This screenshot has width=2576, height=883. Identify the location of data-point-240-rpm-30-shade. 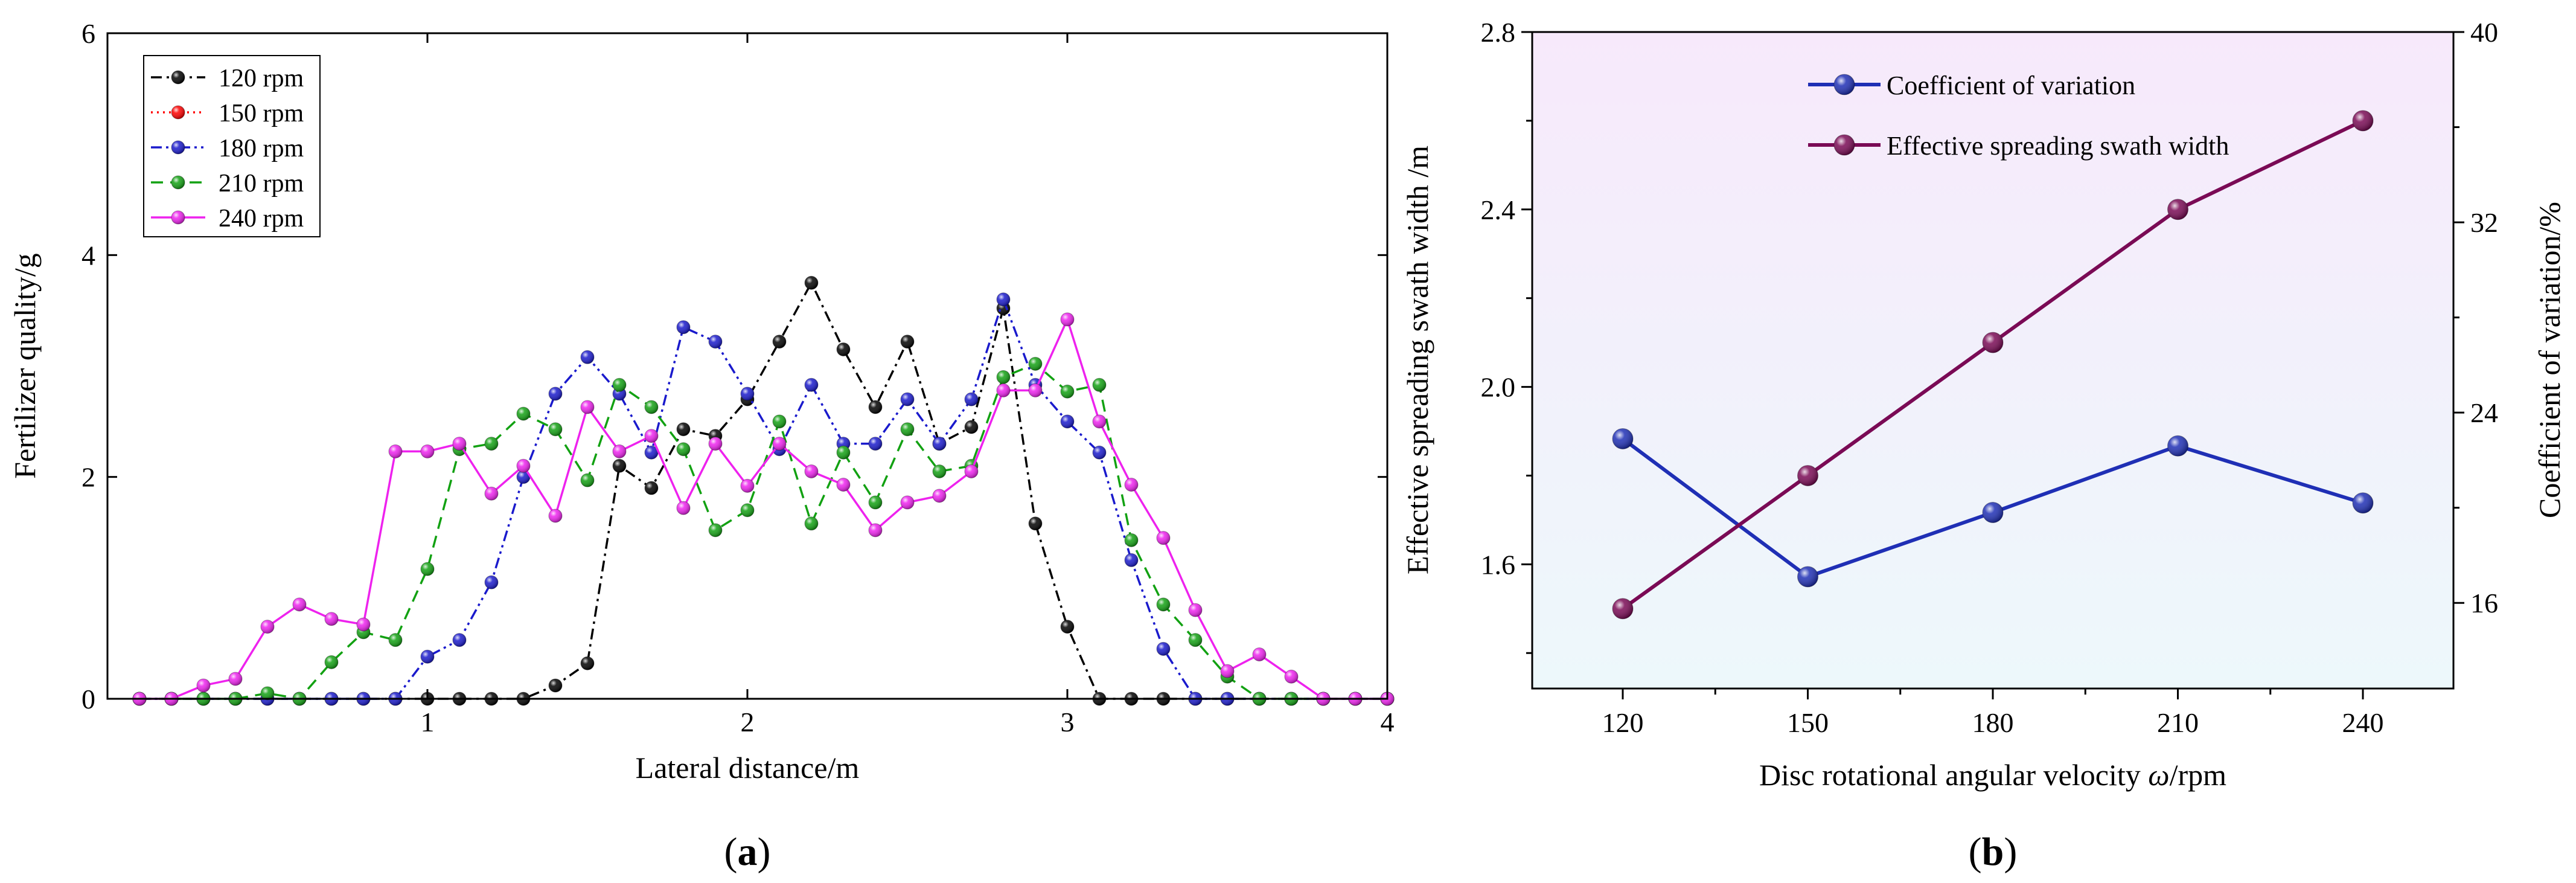
(1100, 421).